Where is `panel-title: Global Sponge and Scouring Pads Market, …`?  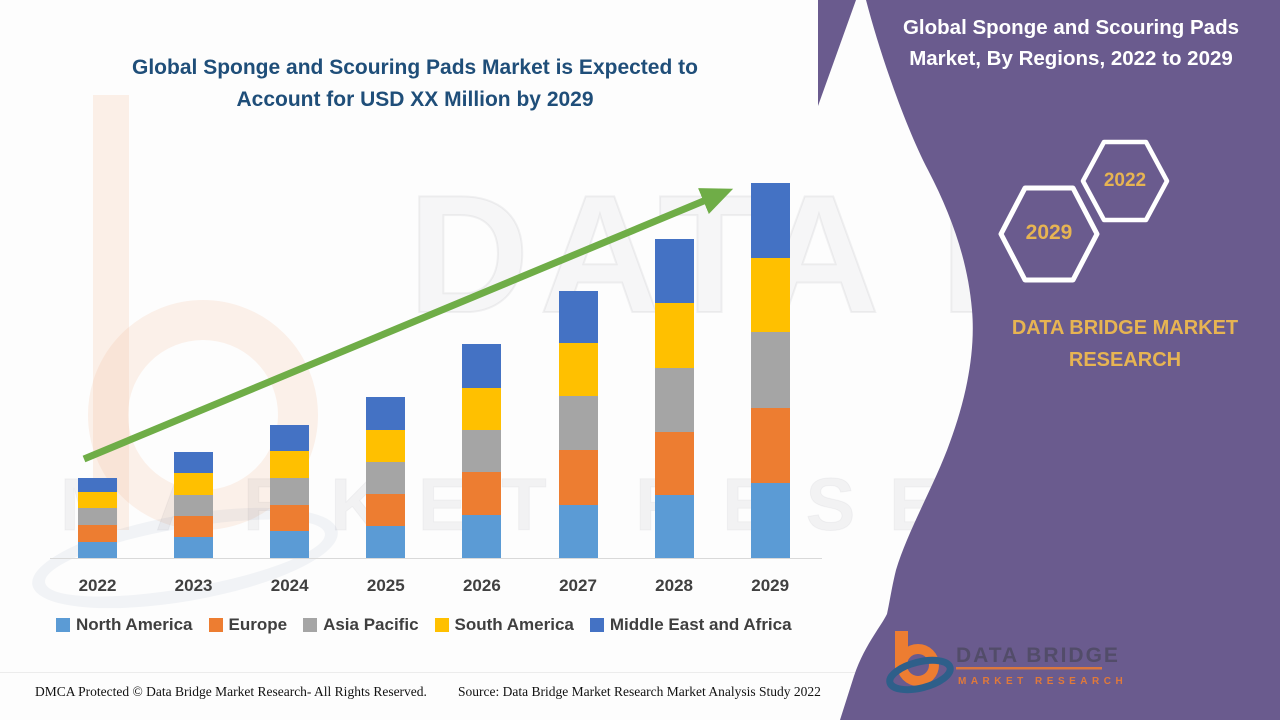
panel-title: Global Sponge and Scouring Pads Market, … is located at coordinates (1071, 43).